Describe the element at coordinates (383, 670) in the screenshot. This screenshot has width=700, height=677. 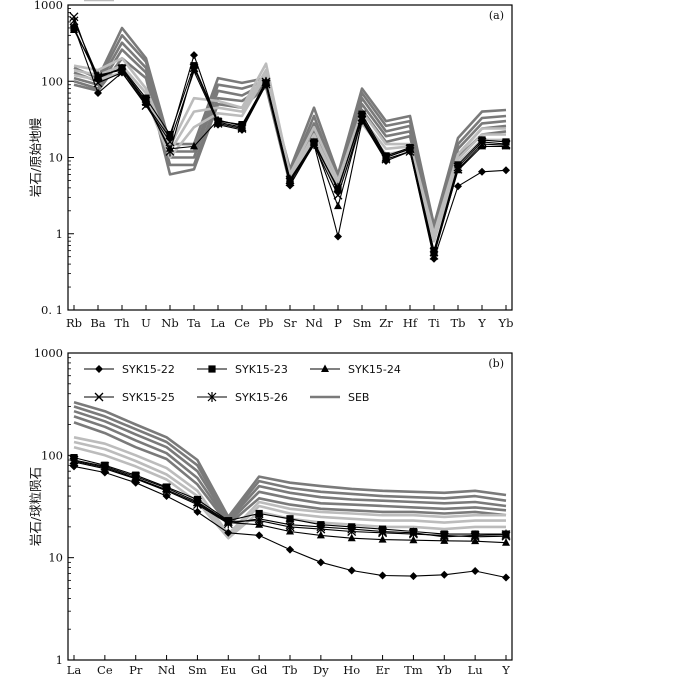
I see `x-tick-label: Er` at that location.